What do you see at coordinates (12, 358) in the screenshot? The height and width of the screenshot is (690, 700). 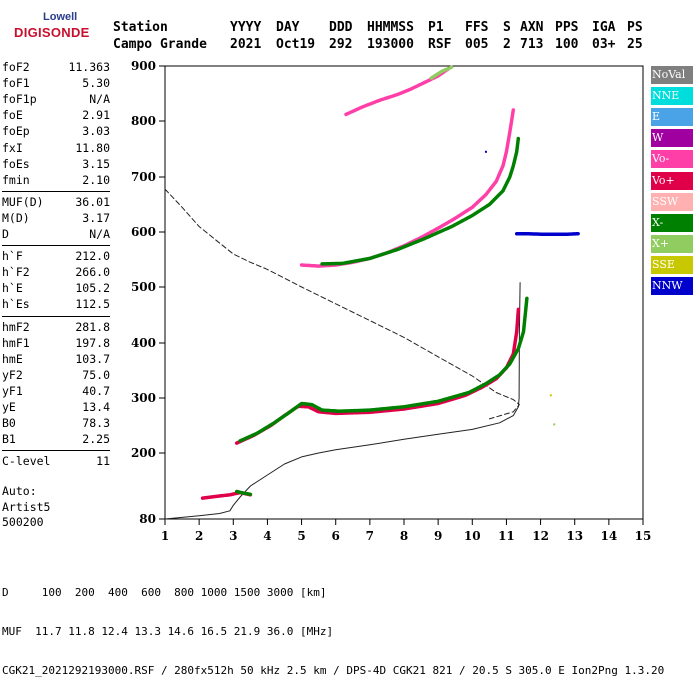 I see `param-label: hmE` at bounding box center [12, 358].